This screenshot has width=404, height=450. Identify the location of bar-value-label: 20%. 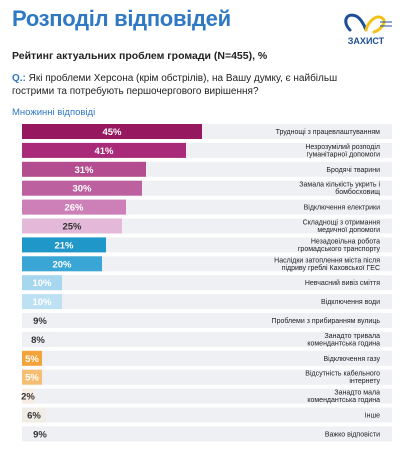
(62, 264).